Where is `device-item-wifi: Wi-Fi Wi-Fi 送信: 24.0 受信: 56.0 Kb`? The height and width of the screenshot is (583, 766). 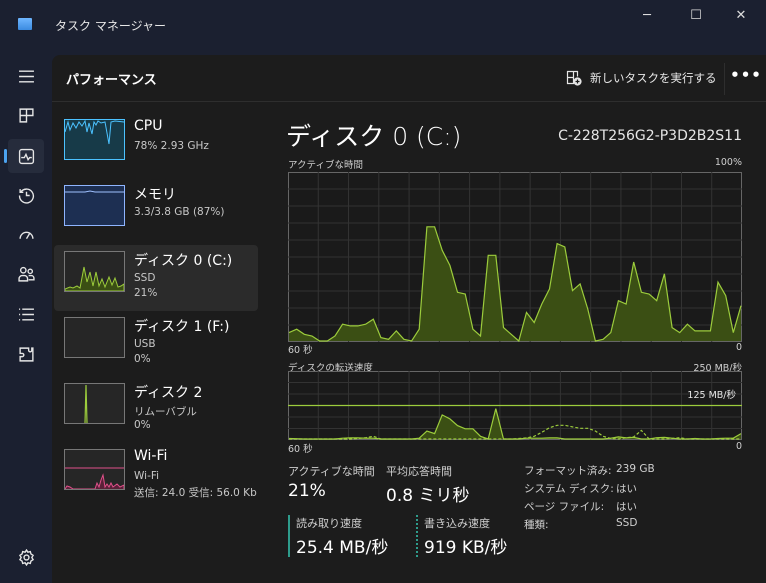
device-item-wifi: Wi-Fi Wi-Fi 送信: 24.0 受信: 56.0 Kb is located at coordinates (156, 476).